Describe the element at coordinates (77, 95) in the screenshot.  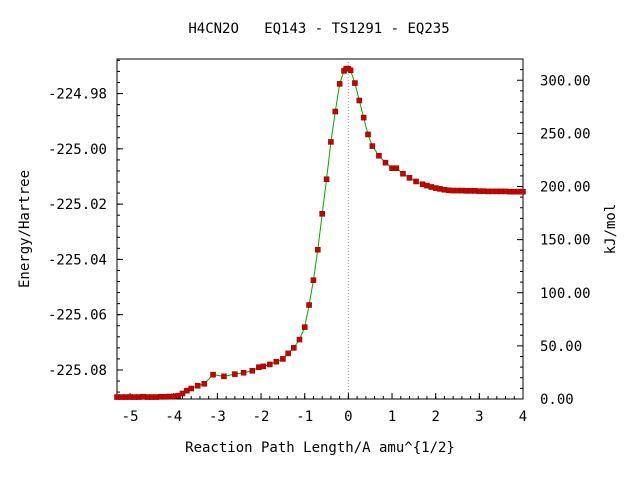
I see `y-tick-label: -224.98` at that location.